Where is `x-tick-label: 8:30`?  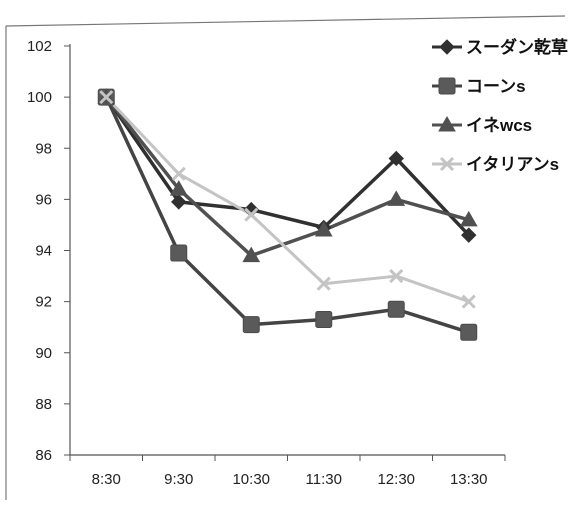 x-tick-label: 8:30 is located at coordinates (106, 479).